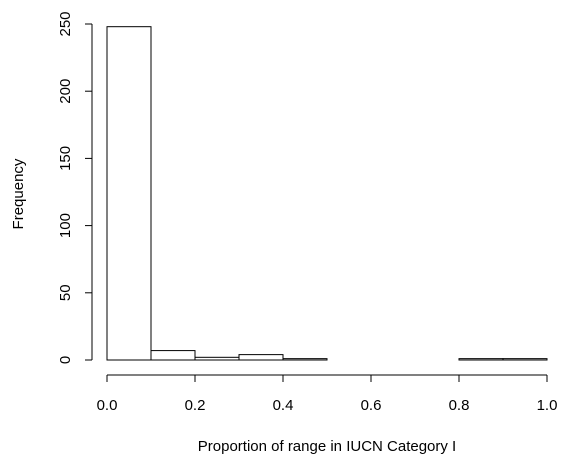 This screenshot has width=564, height=464. Describe the element at coordinates (107, 405) in the screenshot. I see `x-tick-label-0: 0.0` at that location.